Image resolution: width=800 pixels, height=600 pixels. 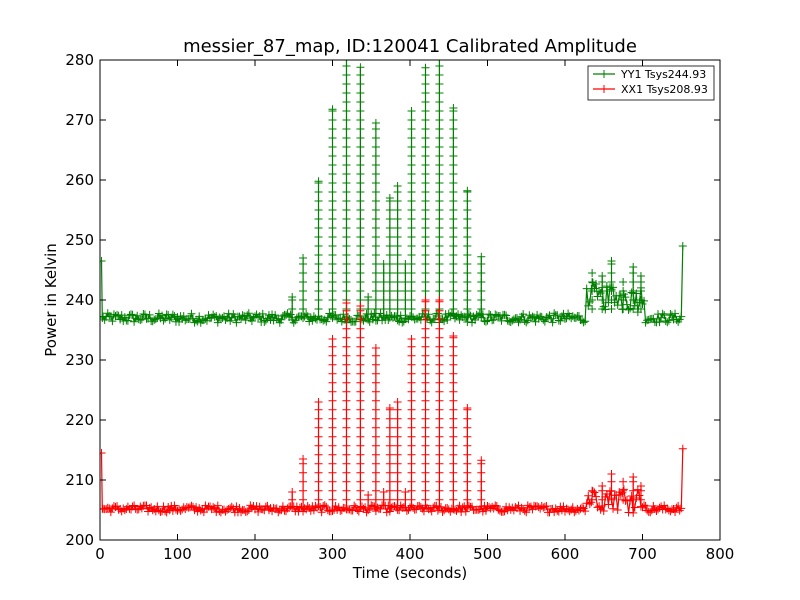 I want to click on legend-box, so click(x=651, y=83).